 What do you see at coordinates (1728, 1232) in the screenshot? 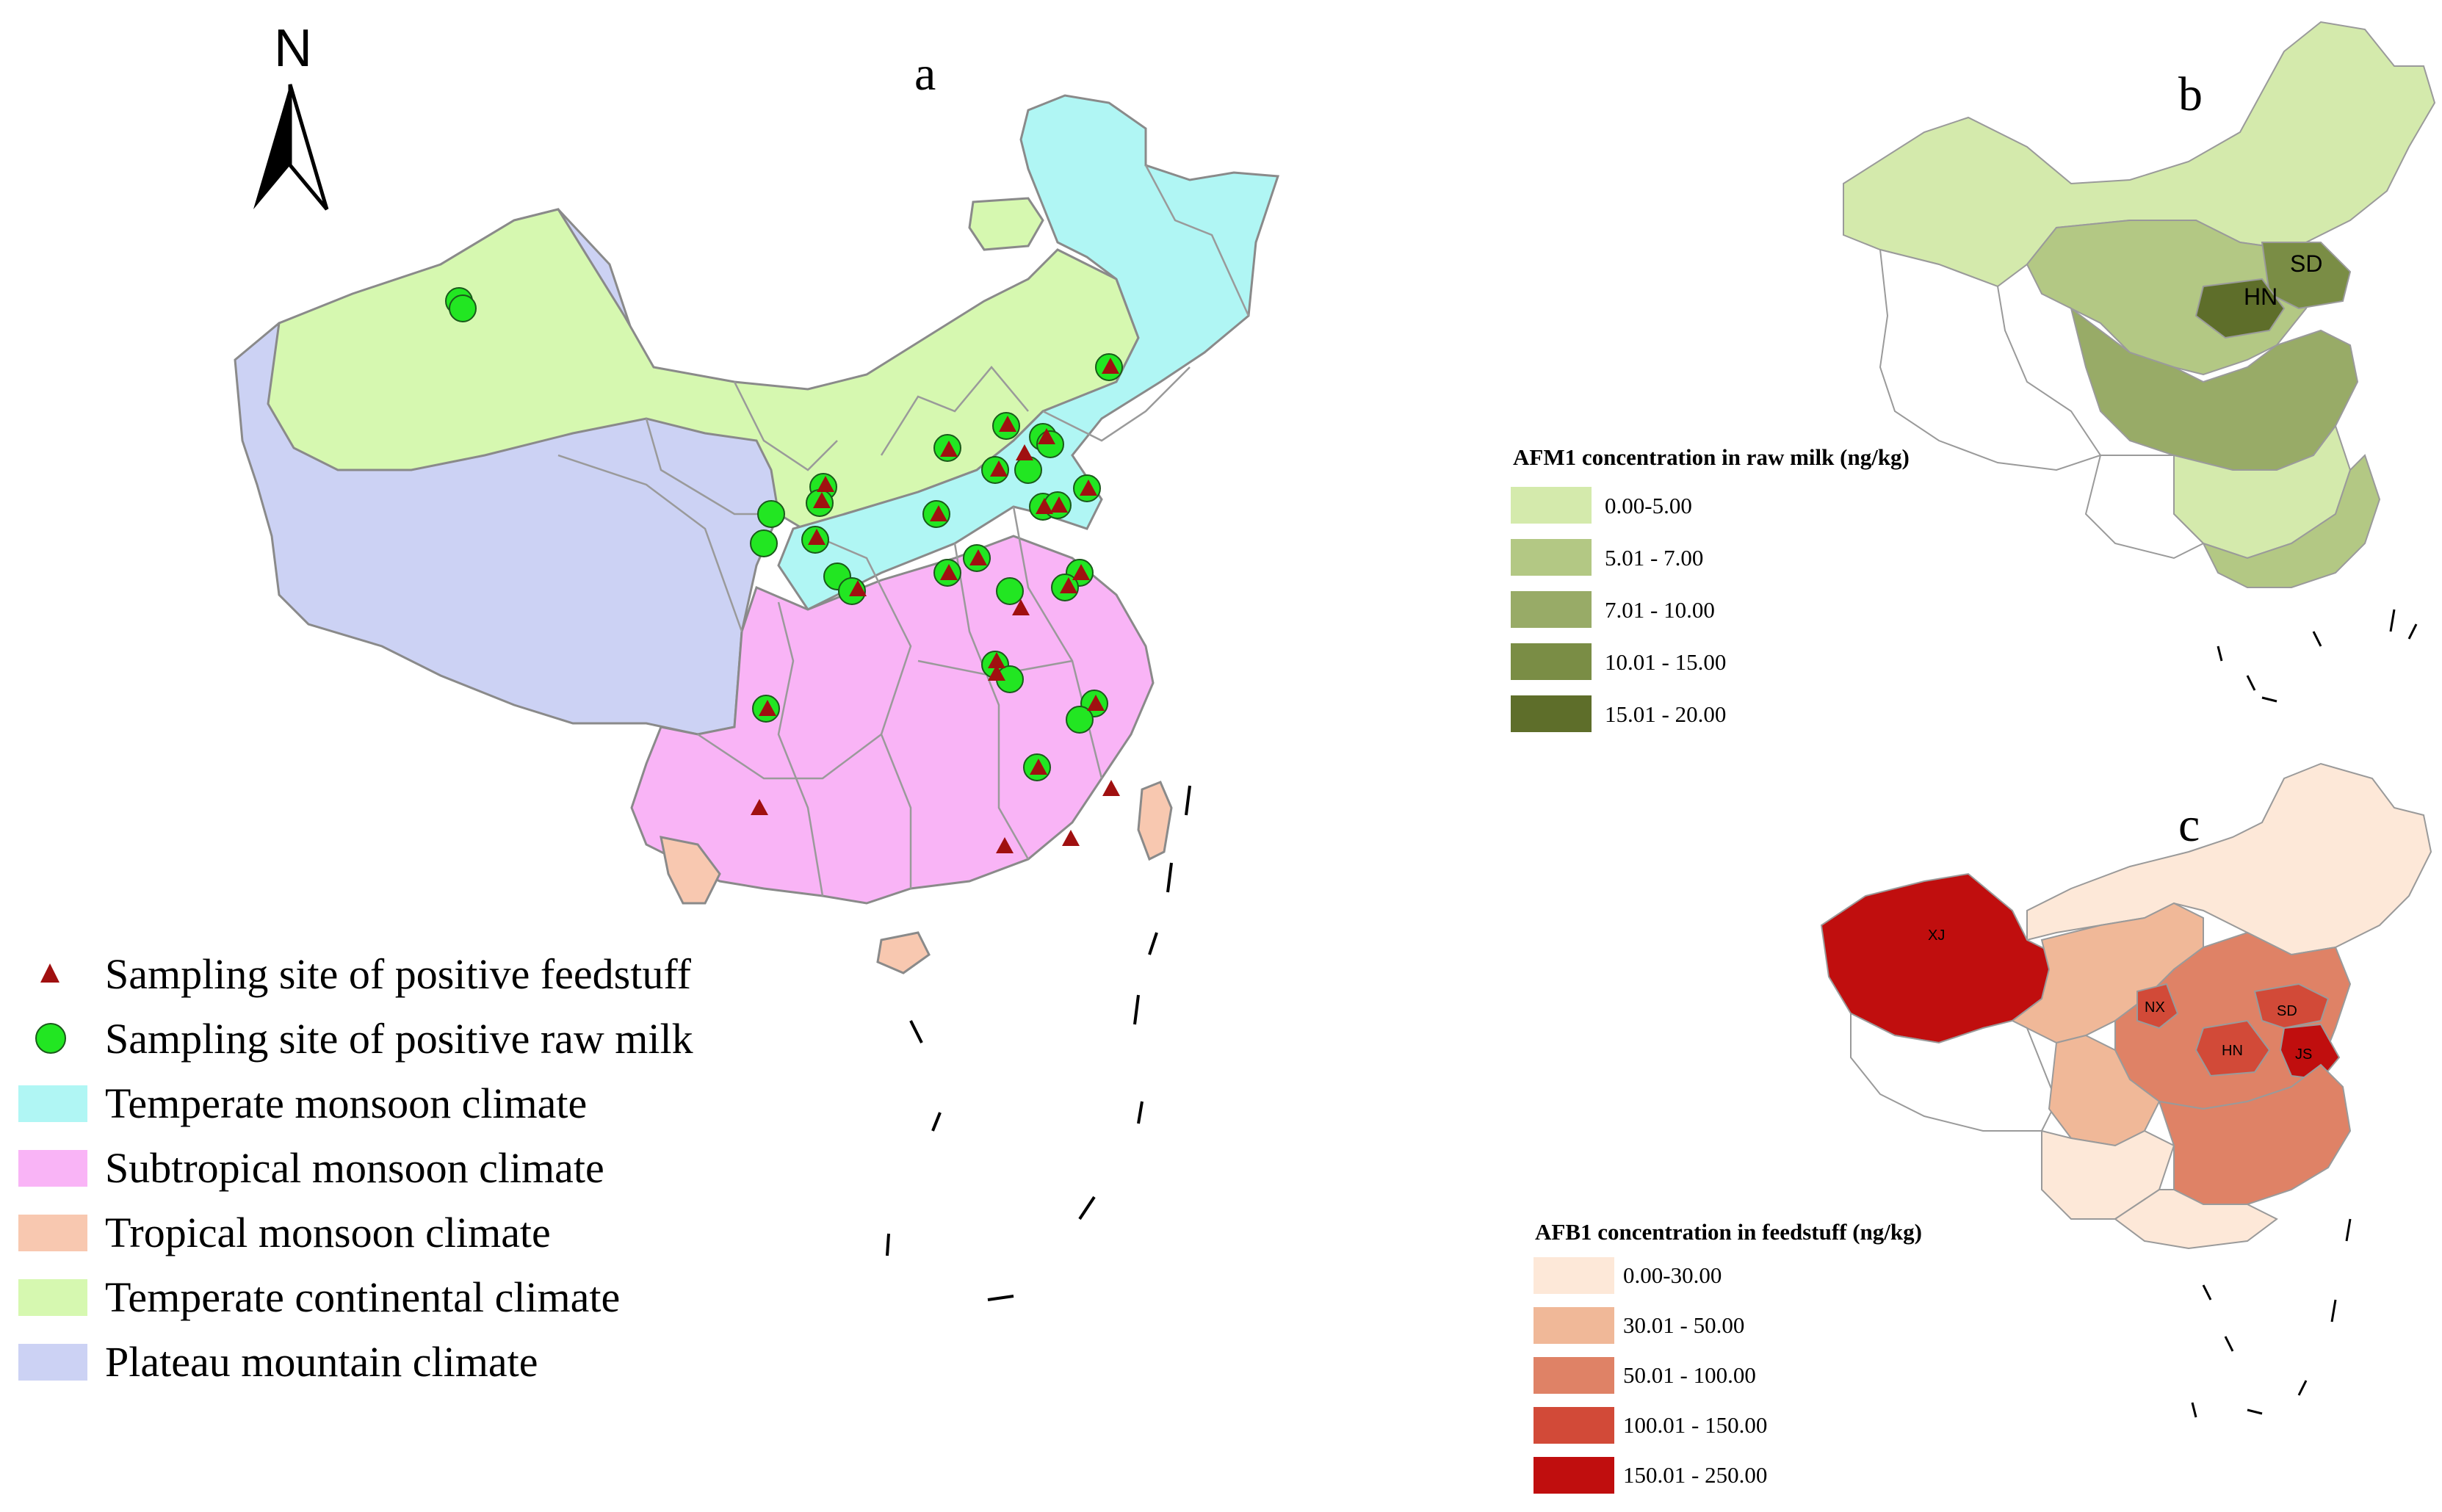
I see `legend-c-title: AFB1 concentration in feedstuff (ng/kg)` at bounding box center [1728, 1232].